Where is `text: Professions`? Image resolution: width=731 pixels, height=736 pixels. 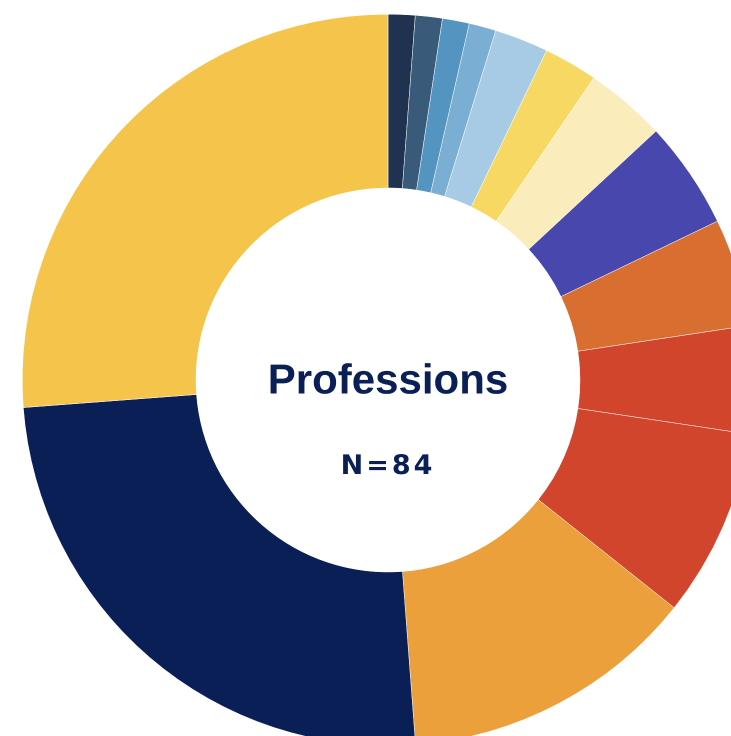
text: Professions is located at coordinates (388, 379).